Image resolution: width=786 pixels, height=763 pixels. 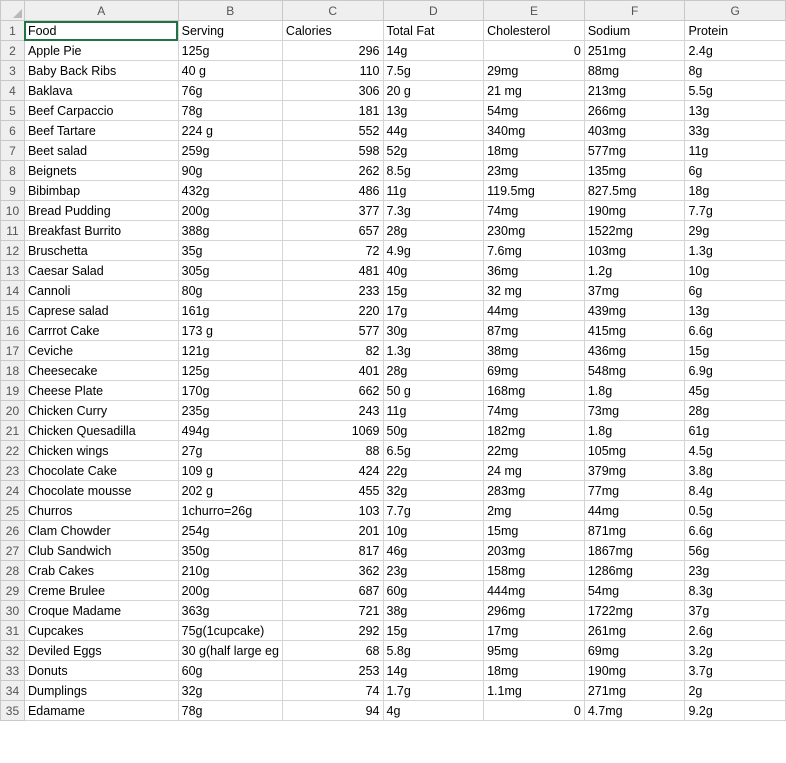 I want to click on row-header: 15, so click(x=12, y=310).